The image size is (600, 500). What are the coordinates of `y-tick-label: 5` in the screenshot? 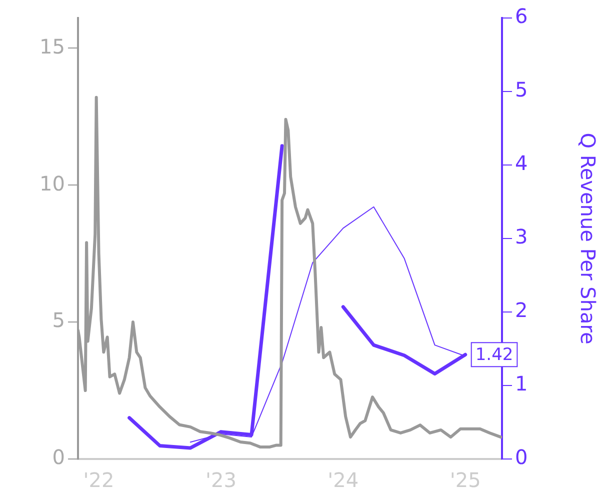 It's located at (58, 320).